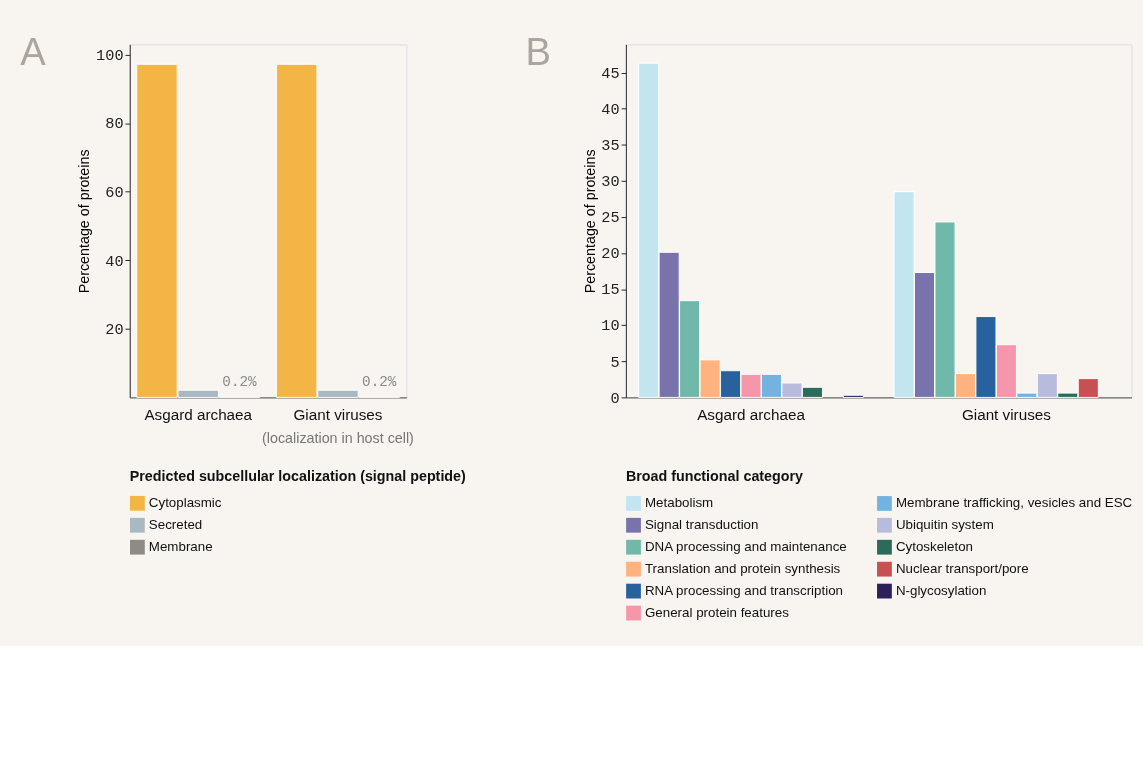  I want to click on legend-label: Nuclear transport/pore, so click(962, 568).